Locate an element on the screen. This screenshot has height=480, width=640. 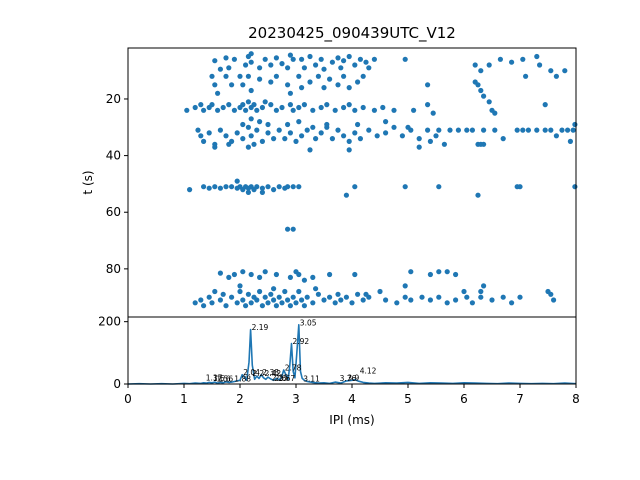
x-tick-label: 5 is located at coordinates (408, 399).